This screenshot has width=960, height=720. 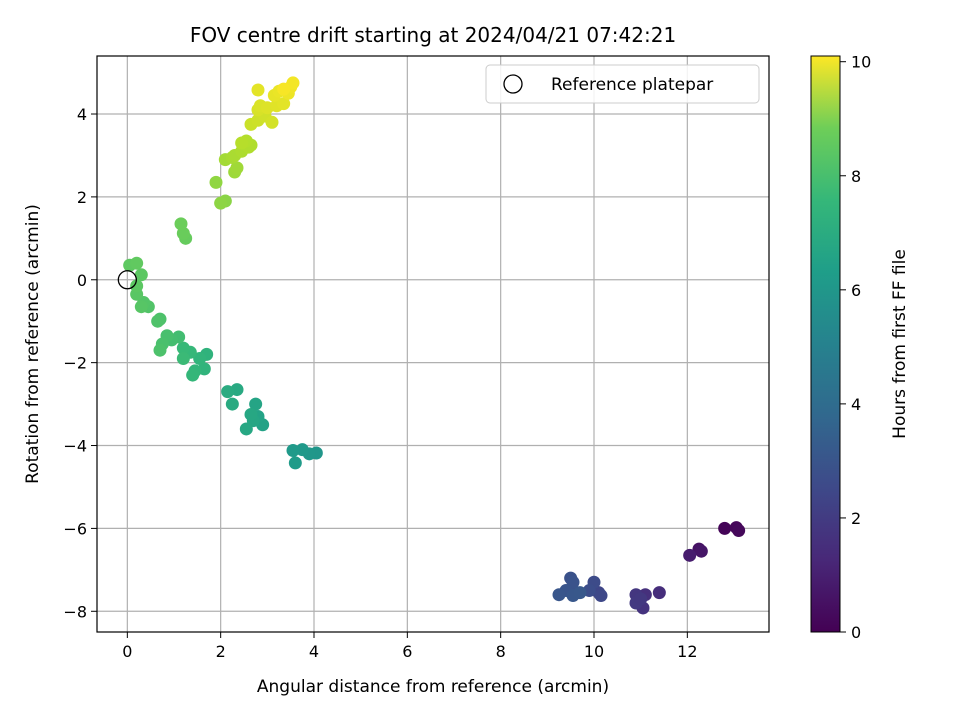 I want to click on y-tick-label: 4, so click(x=82, y=114).